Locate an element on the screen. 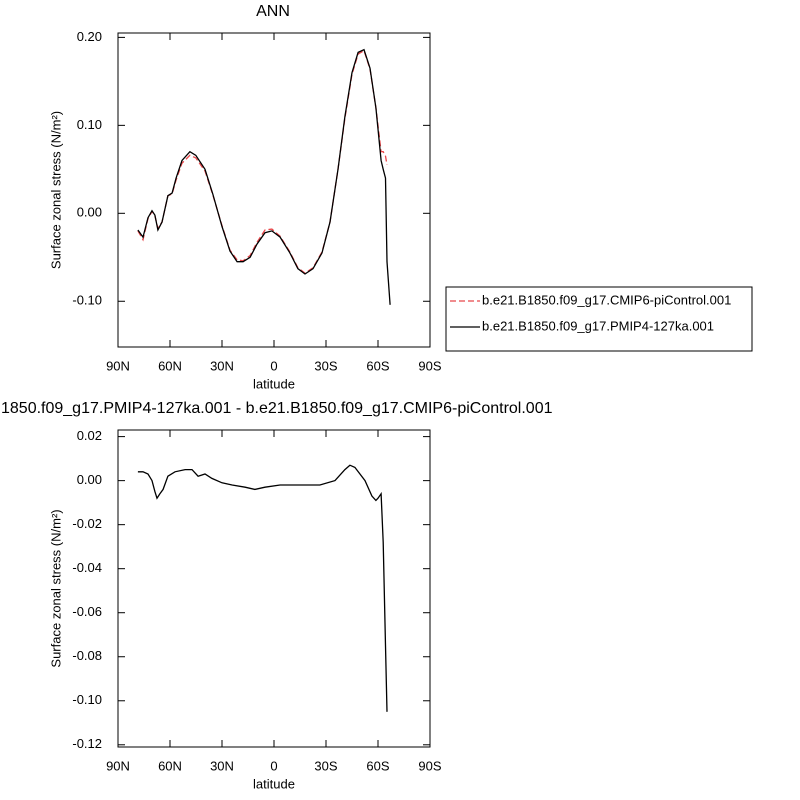  chart-title: ANN is located at coordinates (273, 11).